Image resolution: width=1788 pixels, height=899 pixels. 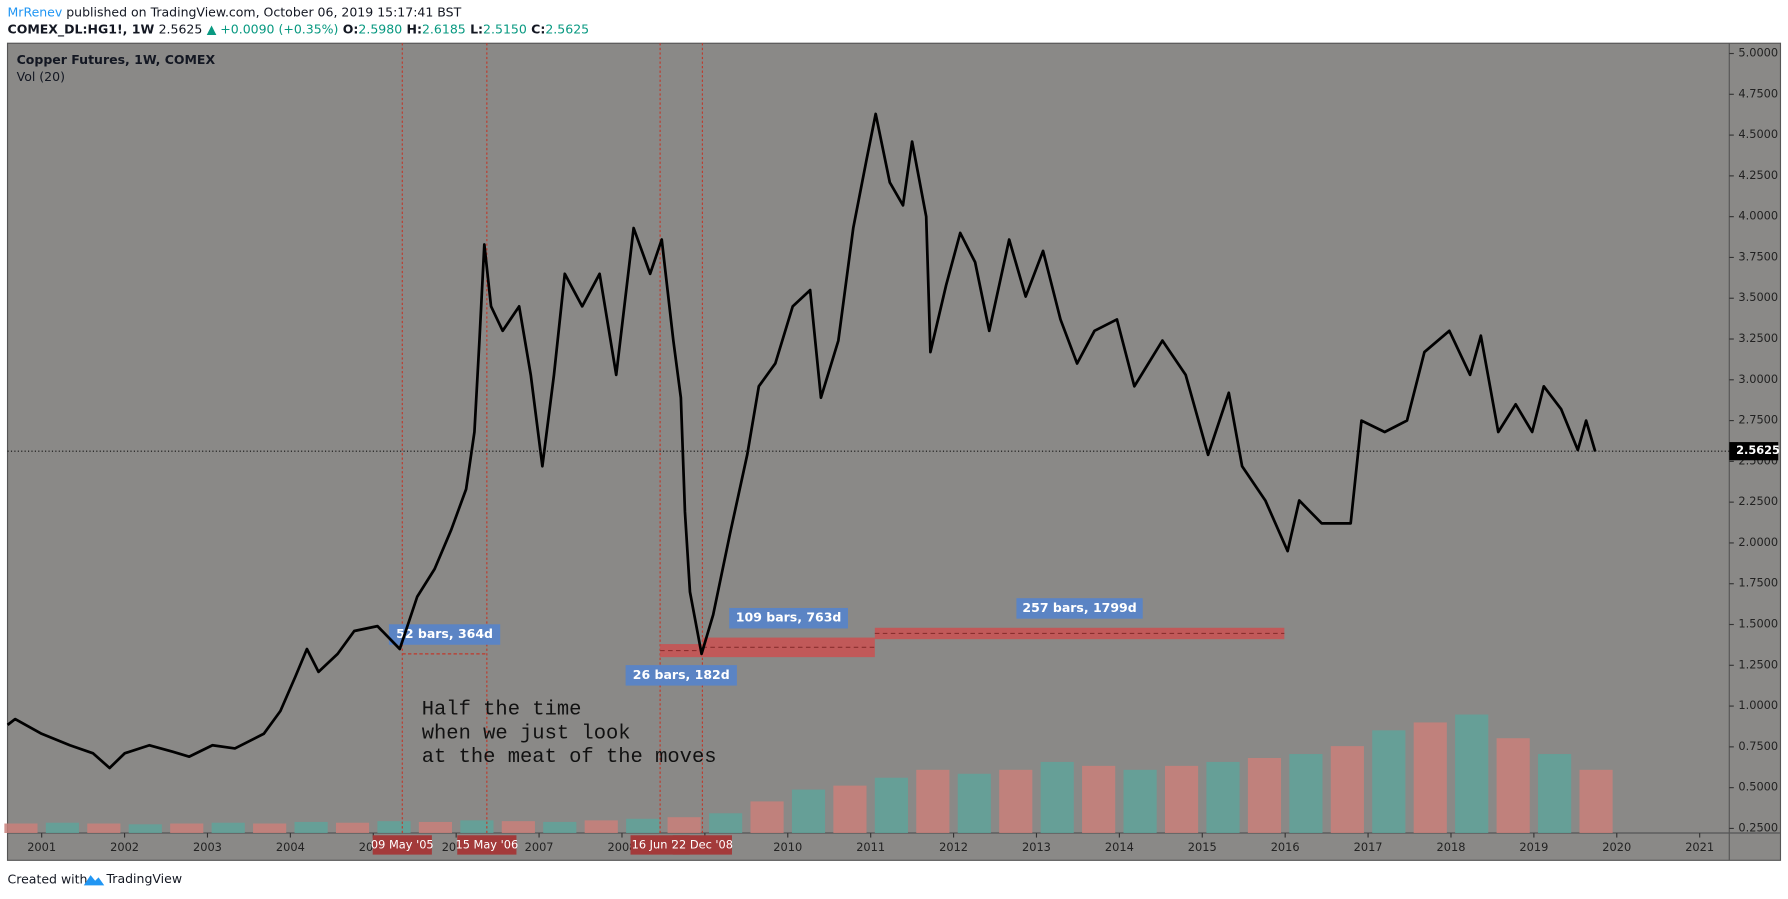 I want to click on last-price-box, so click(x=1754, y=451).